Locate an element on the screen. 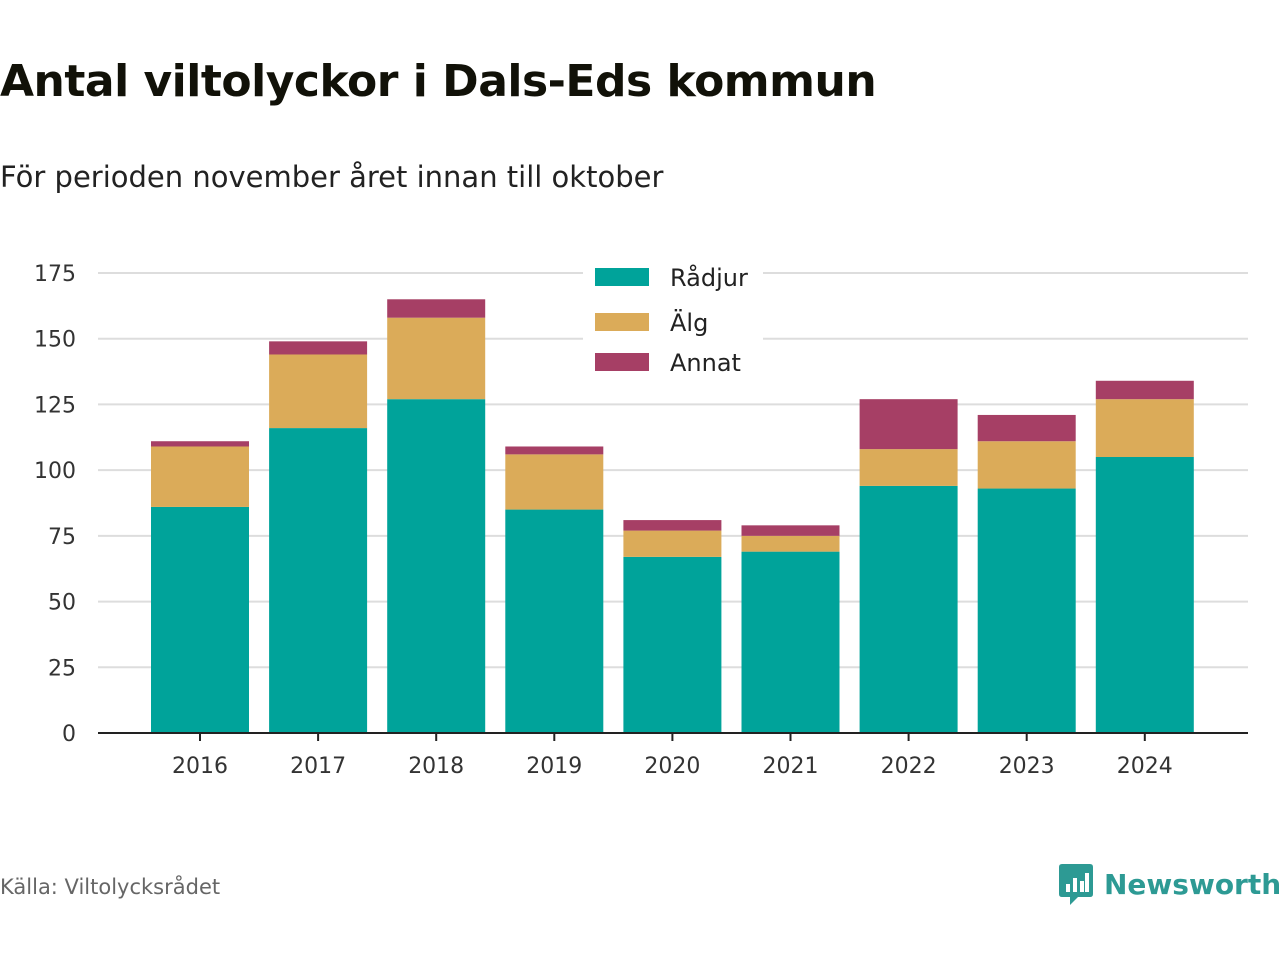  x-tick-label: 2023 is located at coordinates (1027, 766).